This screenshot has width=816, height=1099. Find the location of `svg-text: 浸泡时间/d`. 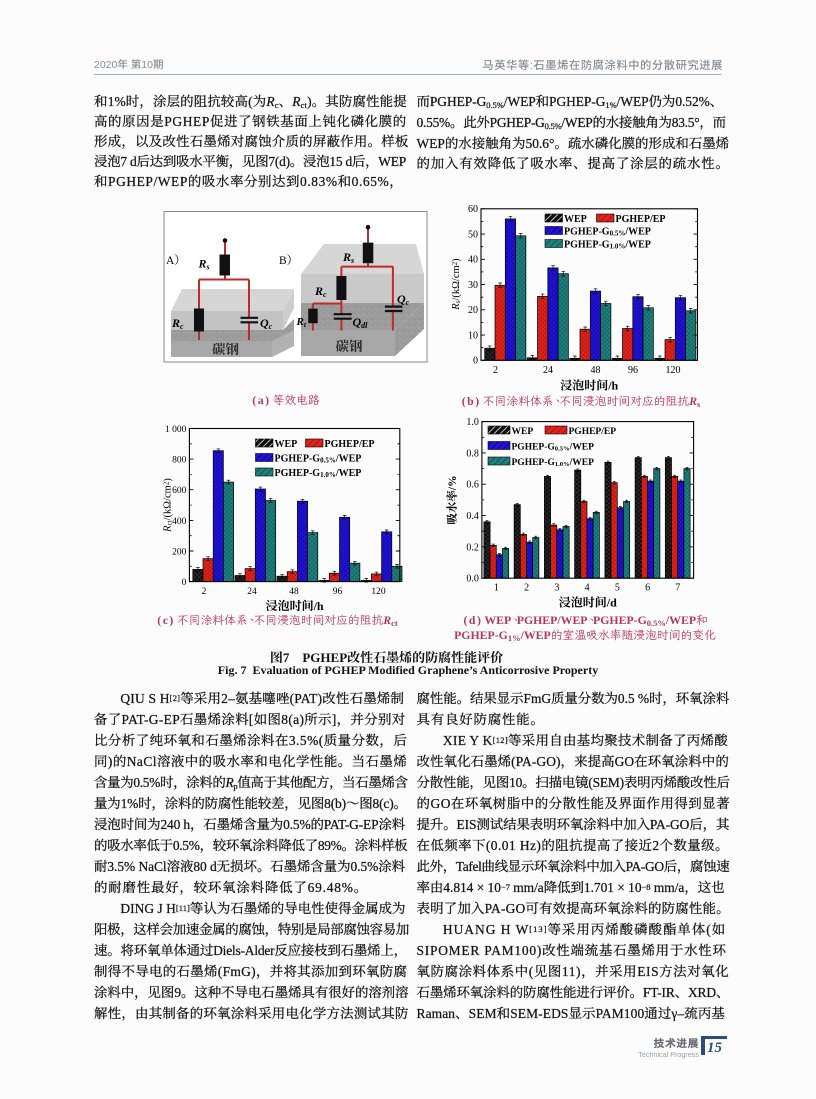

svg-text: 浸泡时间/d is located at coordinates (588, 602).